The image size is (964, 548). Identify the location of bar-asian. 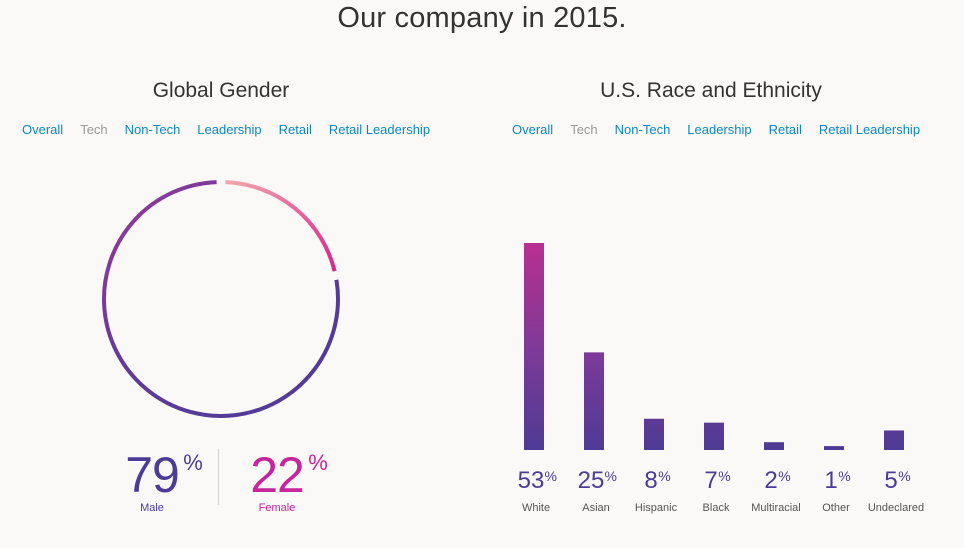
(594, 401).